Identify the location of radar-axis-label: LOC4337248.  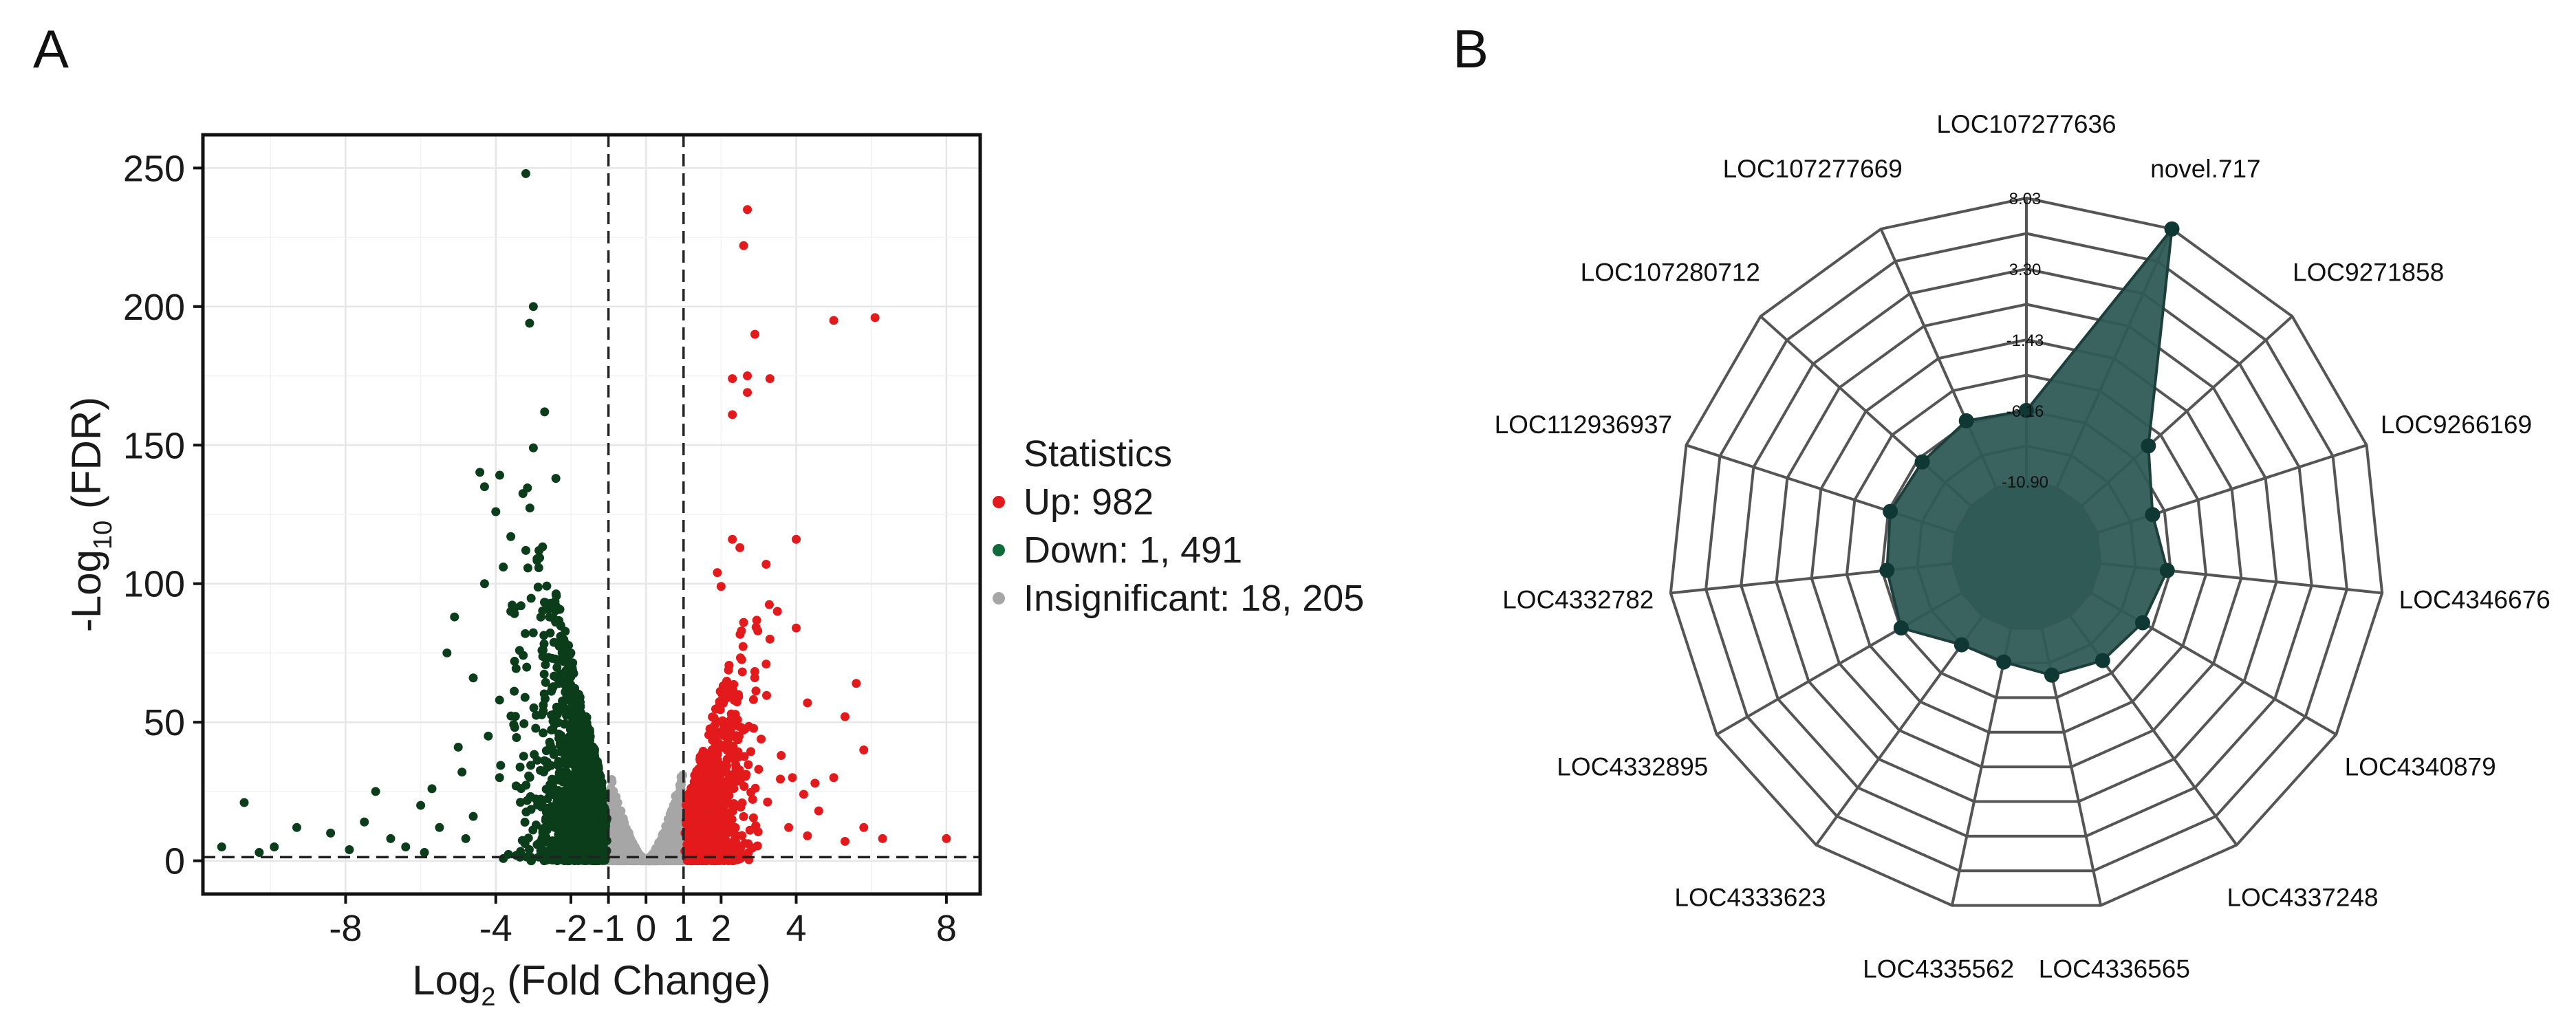
(2302, 898).